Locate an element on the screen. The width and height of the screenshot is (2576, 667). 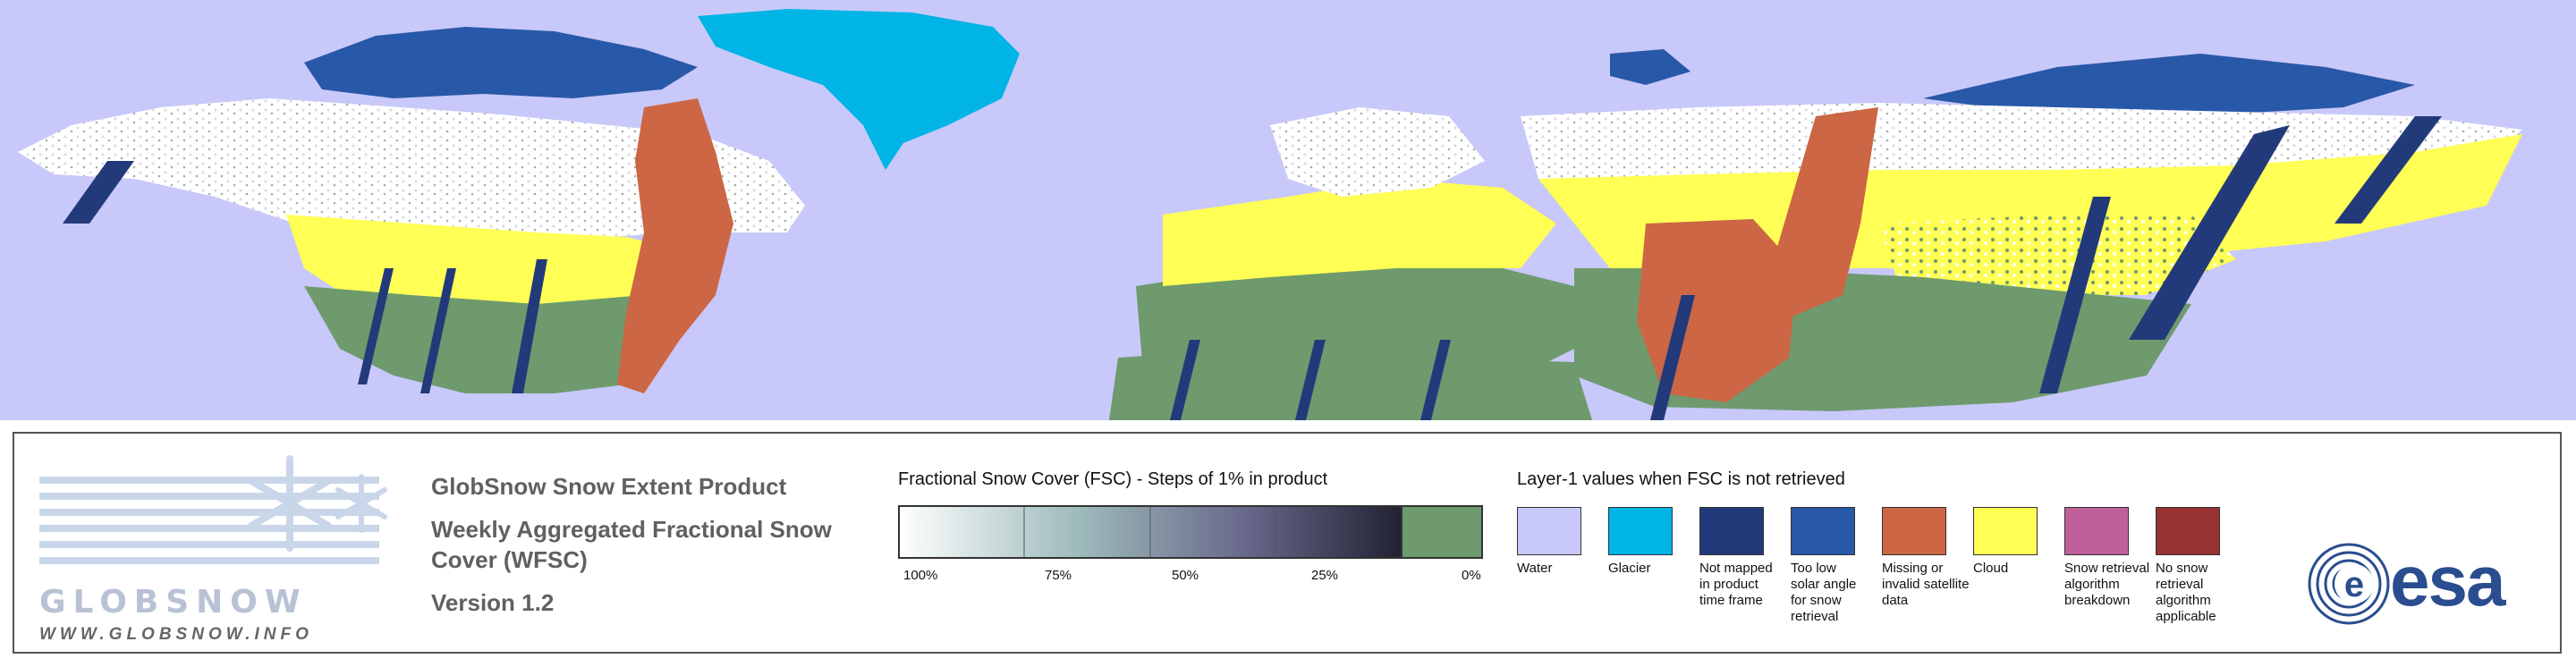
esa-emblem-icon: e is located at coordinates (2349, 584).